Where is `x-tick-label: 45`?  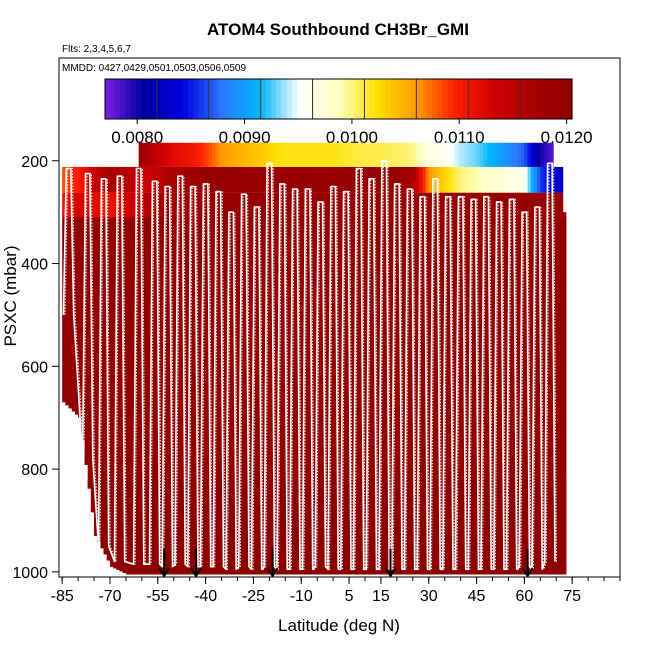 x-tick-label: 45 is located at coordinates (477, 596).